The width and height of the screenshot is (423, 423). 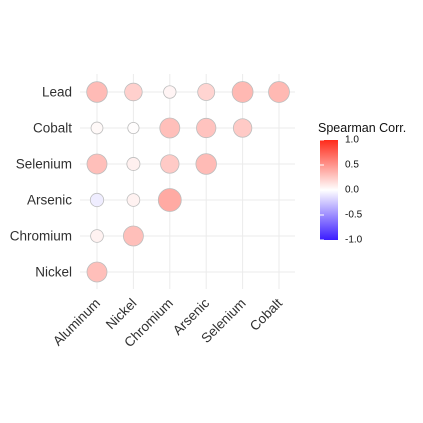 What do you see at coordinates (341, 190) in the screenshot?
I see `legend-ticks: 1.0 0.5 0.0 -0.5 -1.0` at bounding box center [341, 190].